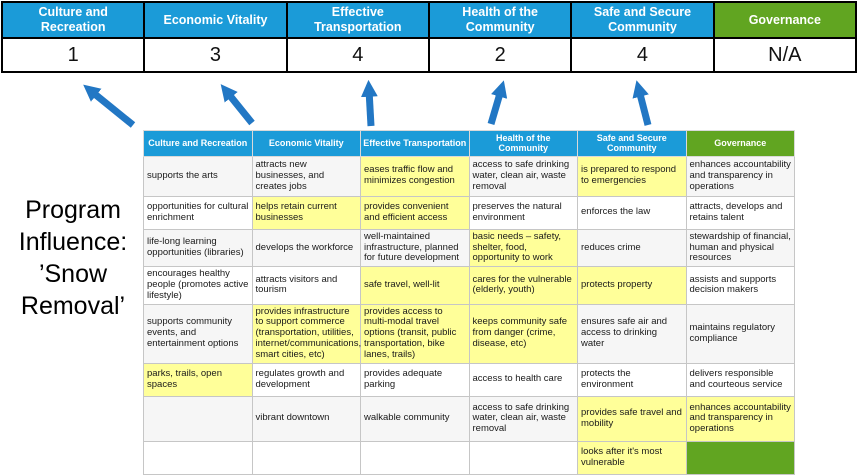 Image resolution: width=859 pixels, height=475 pixels. What do you see at coordinates (740, 143) in the screenshot?
I see `matrix-header-5: Governance` at bounding box center [740, 143].